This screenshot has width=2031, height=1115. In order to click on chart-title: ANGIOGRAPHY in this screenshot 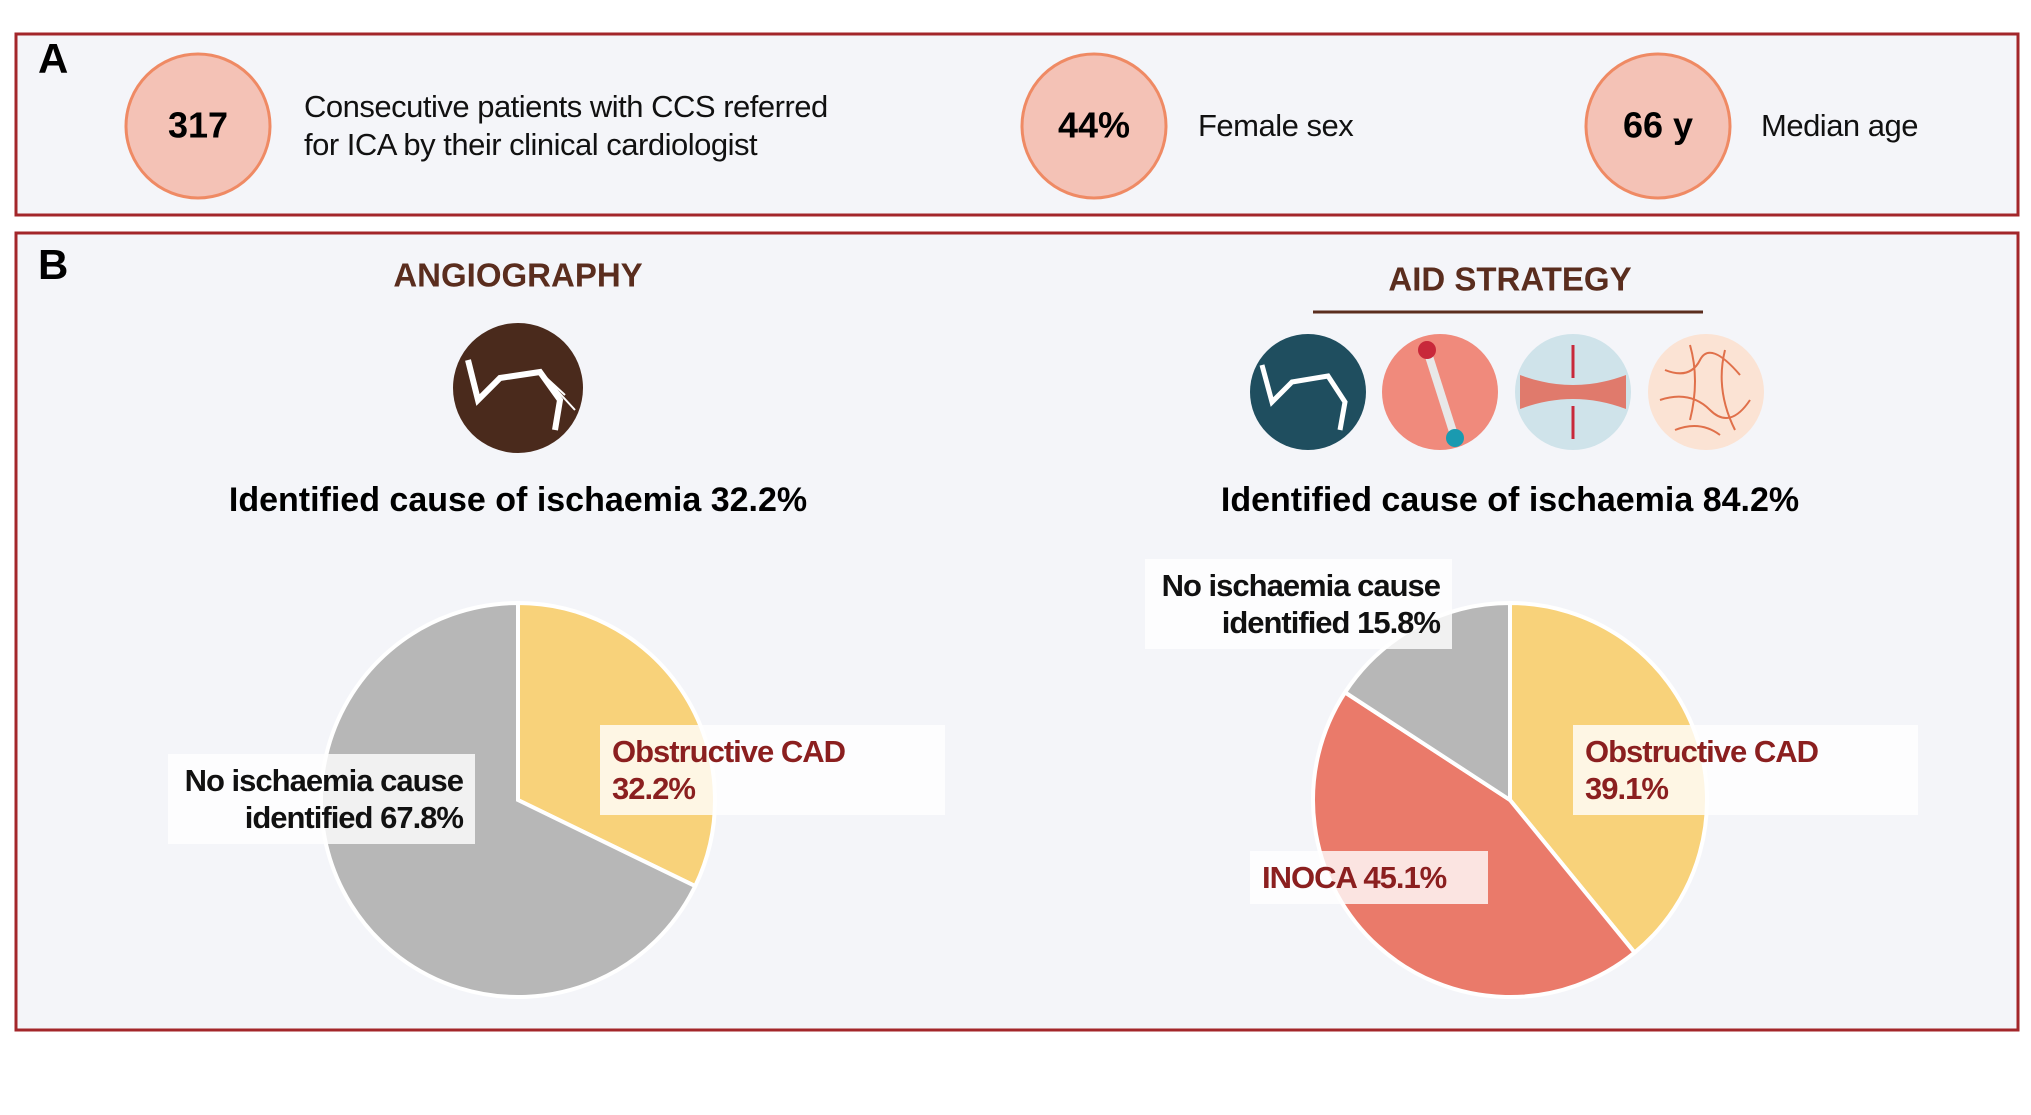, I will do `click(517, 275)`.